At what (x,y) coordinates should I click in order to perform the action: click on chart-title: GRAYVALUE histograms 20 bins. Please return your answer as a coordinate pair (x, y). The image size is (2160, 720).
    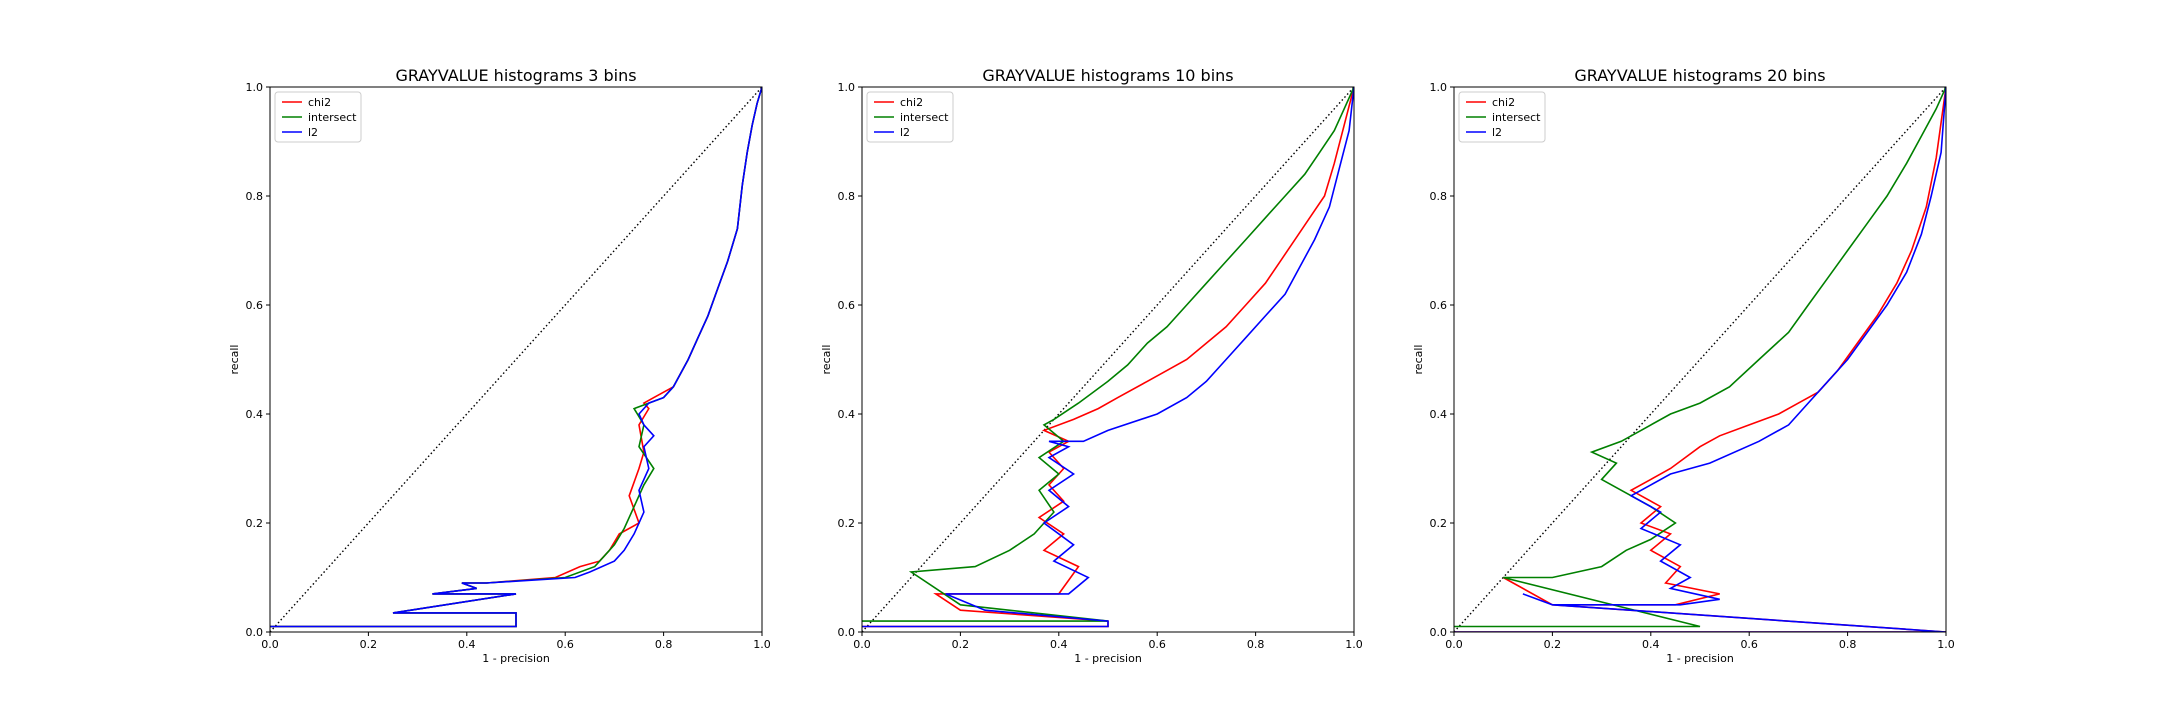
    Looking at the image, I should click on (1699, 75).